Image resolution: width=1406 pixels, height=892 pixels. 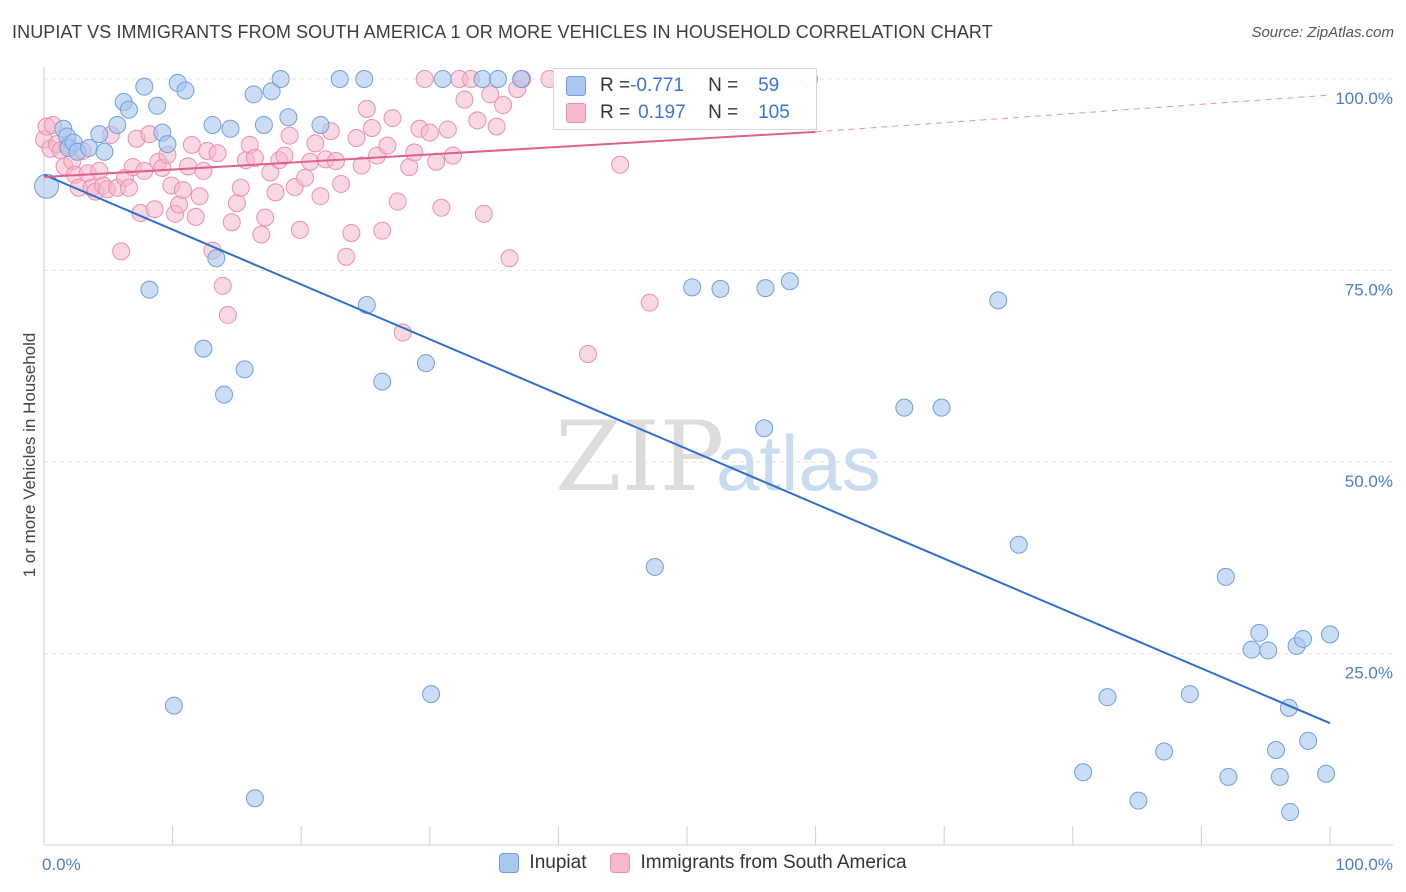 What do you see at coordinates (576, 113) in the screenshot?
I see `legend-swatch-immigrants` at bounding box center [576, 113].